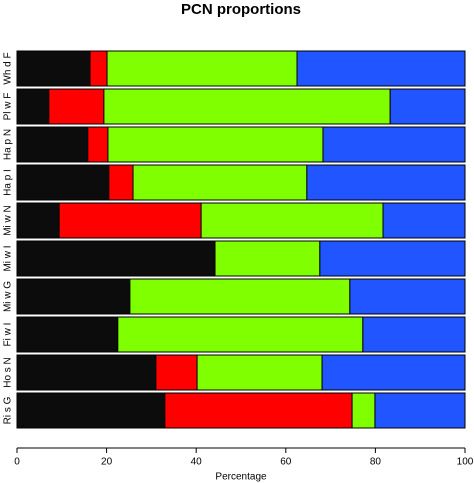 The width and height of the screenshot is (474, 483). What do you see at coordinates (8, 296) in the screenshot?
I see `y-tick-label: Mi w G` at bounding box center [8, 296].